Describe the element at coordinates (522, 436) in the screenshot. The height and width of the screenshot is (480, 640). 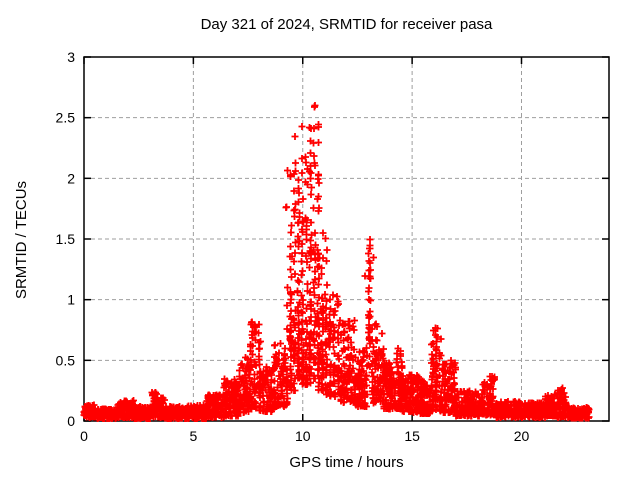
I see `x-tick-label: 20` at that location.